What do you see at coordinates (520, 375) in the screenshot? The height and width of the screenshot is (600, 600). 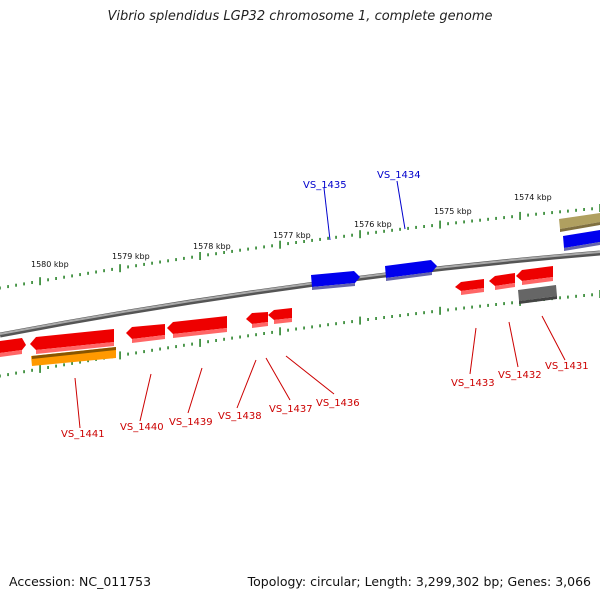 I see `gene-label-VS_1432: VS_1432` at bounding box center [520, 375].